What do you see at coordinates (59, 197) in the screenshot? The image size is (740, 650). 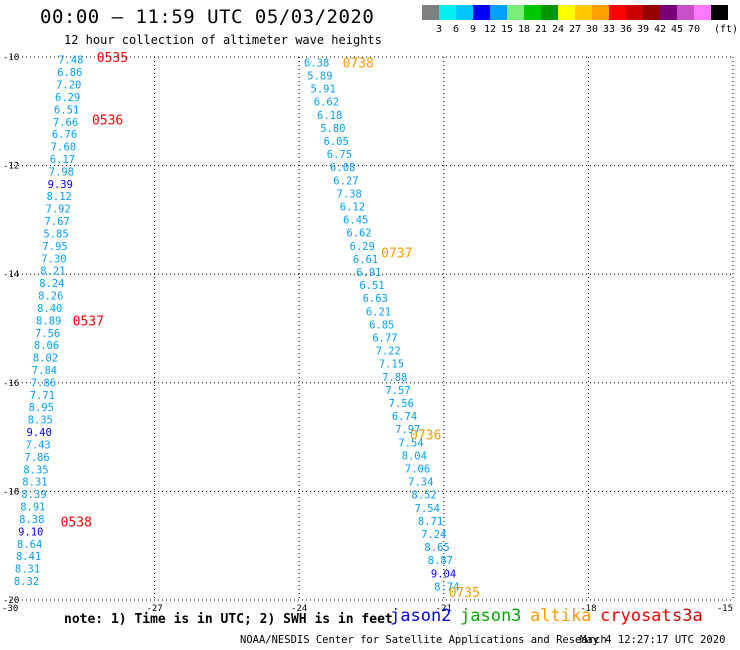 I see `wave-height-value: 8.12` at bounding box center [59, 197].